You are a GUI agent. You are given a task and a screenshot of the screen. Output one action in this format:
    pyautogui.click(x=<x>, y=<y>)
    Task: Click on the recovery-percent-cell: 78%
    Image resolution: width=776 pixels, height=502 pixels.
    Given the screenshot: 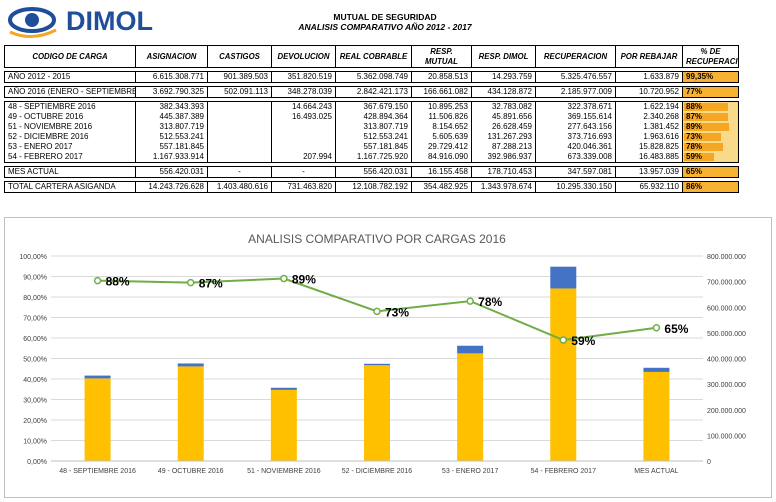 What is the action you would take?
    pyautogui.click(x=710, y=147)
    